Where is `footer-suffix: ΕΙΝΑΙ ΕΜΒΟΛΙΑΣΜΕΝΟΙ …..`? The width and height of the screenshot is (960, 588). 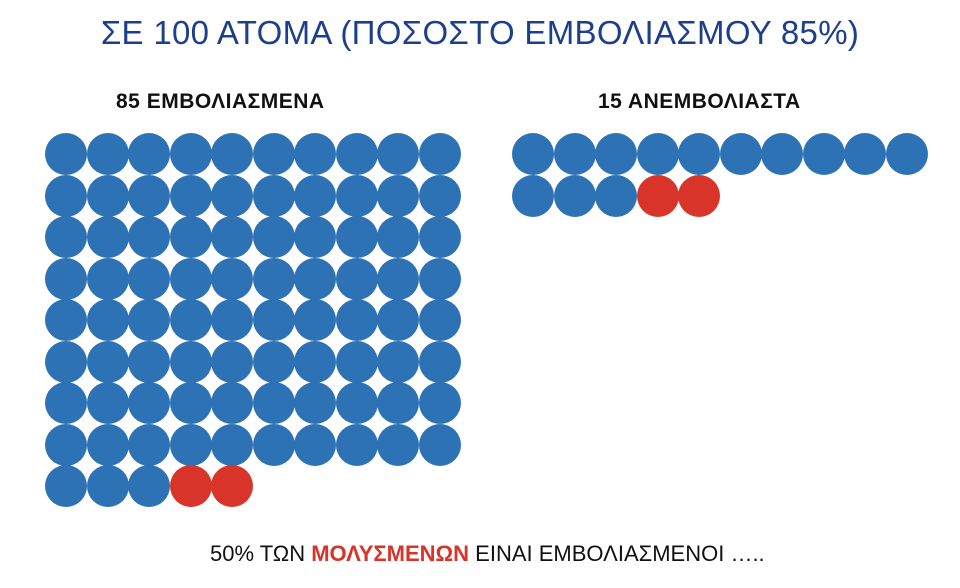 footer-suffix: ΕΙΝΑΙ ΕΜΒΟΛΙΑΣΜΕΝΟΙ ….. is located at coordinates (617, 553).